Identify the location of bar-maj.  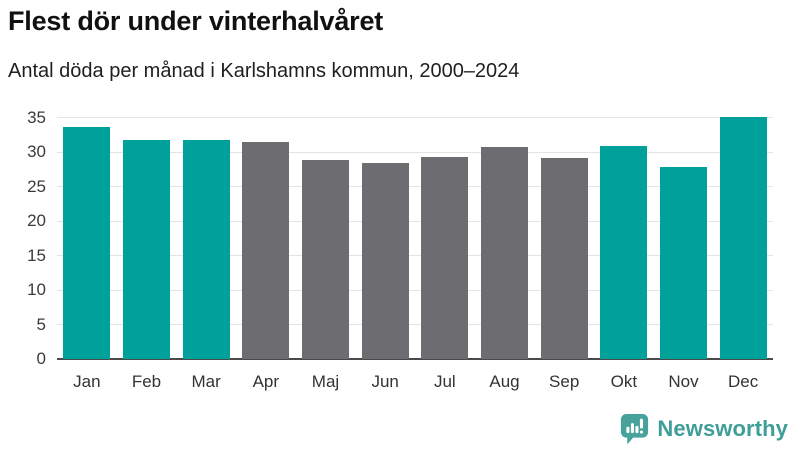
(325, 259).